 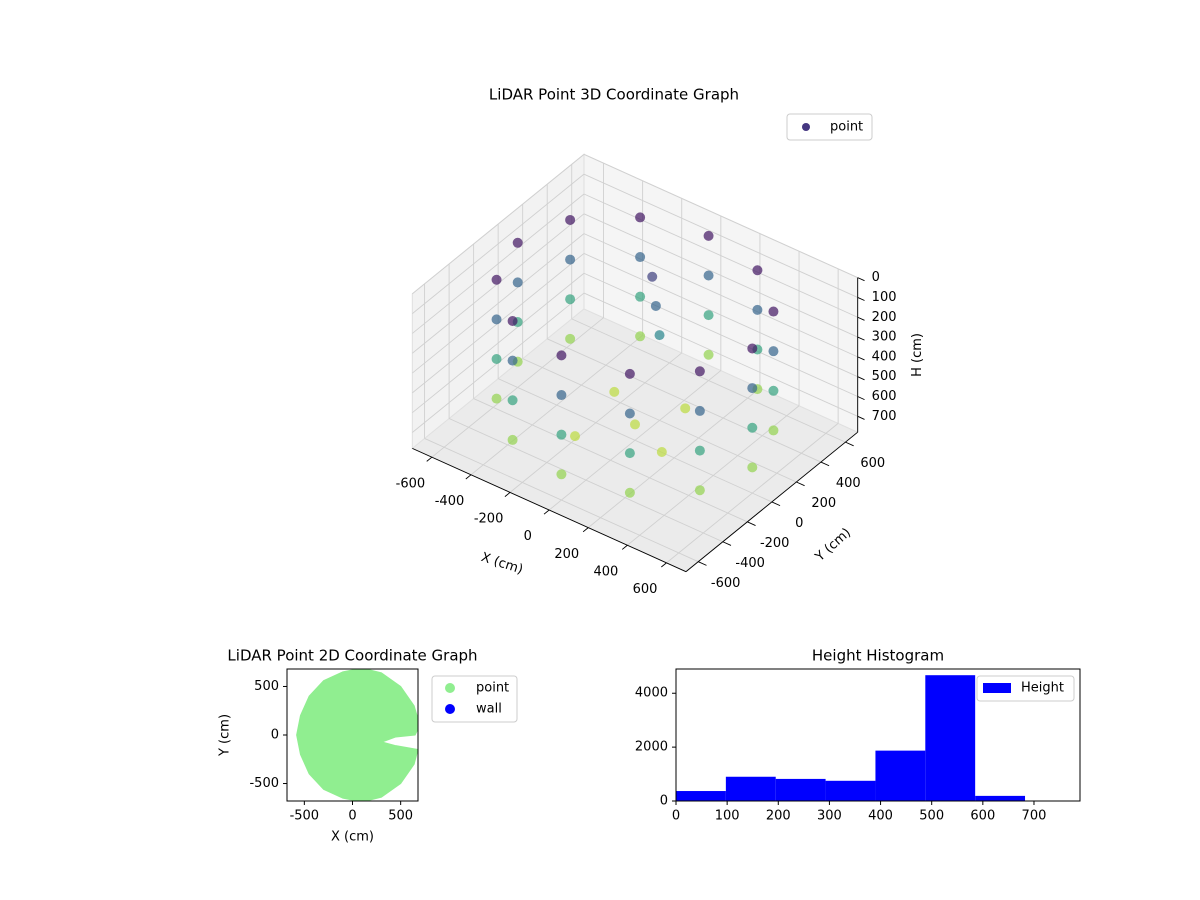 I want to click on x-axis-line, so click(x=549, y=510).